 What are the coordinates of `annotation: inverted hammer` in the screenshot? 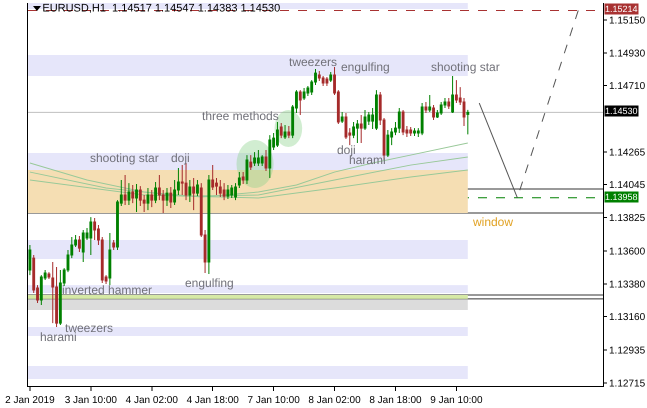 It's located at (107, 290).